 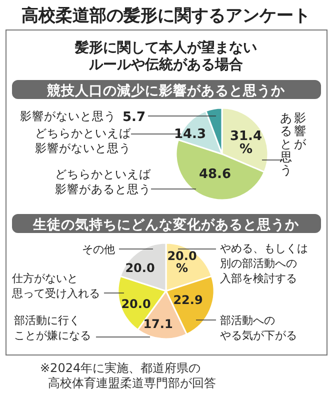 What do you see at coordinates (52, 328) in the screenshot?
I see `slice-label: 部活動に行くことが嫌になる` at bounding box center [52, 328].